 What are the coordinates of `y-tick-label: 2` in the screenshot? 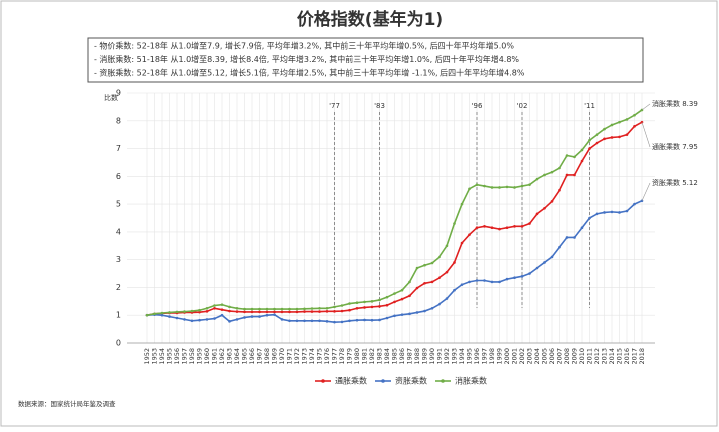 It's located at (118, 287).